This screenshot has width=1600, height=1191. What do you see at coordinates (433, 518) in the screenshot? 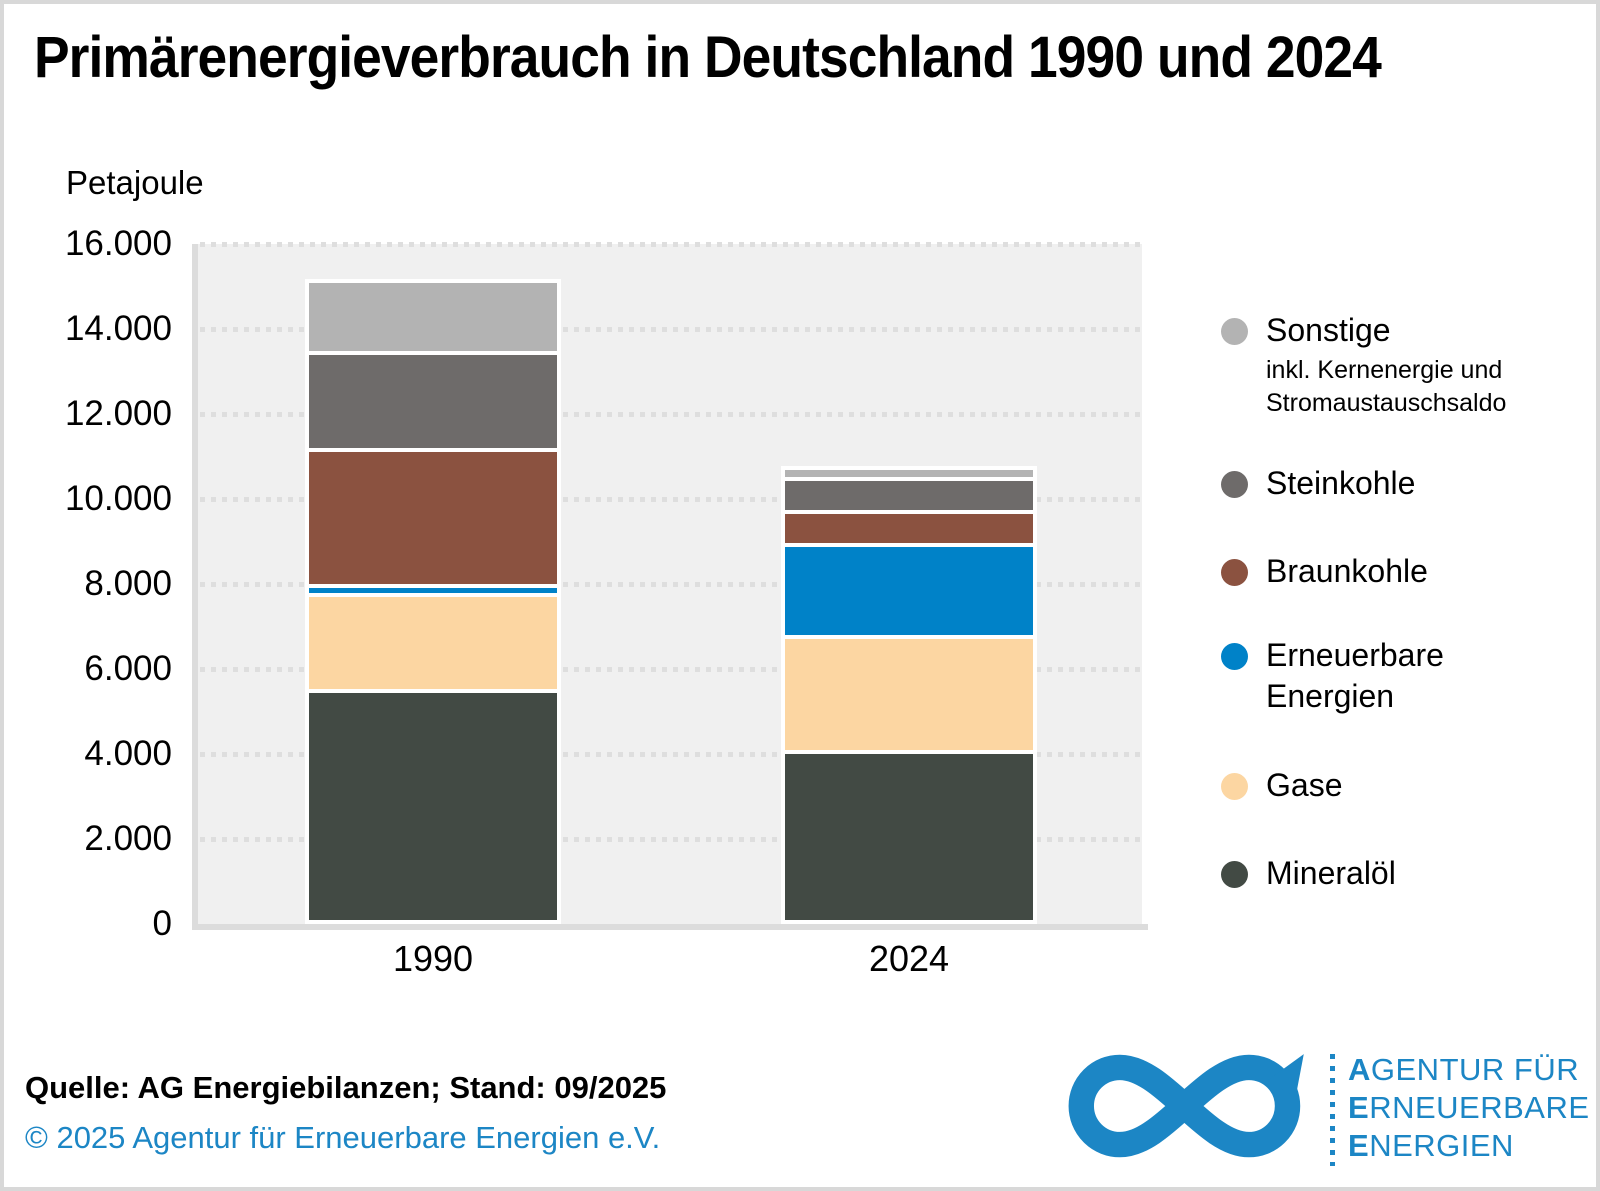
I see `bar-segment-braunkohle-1990` at bounding box center [433, 518].